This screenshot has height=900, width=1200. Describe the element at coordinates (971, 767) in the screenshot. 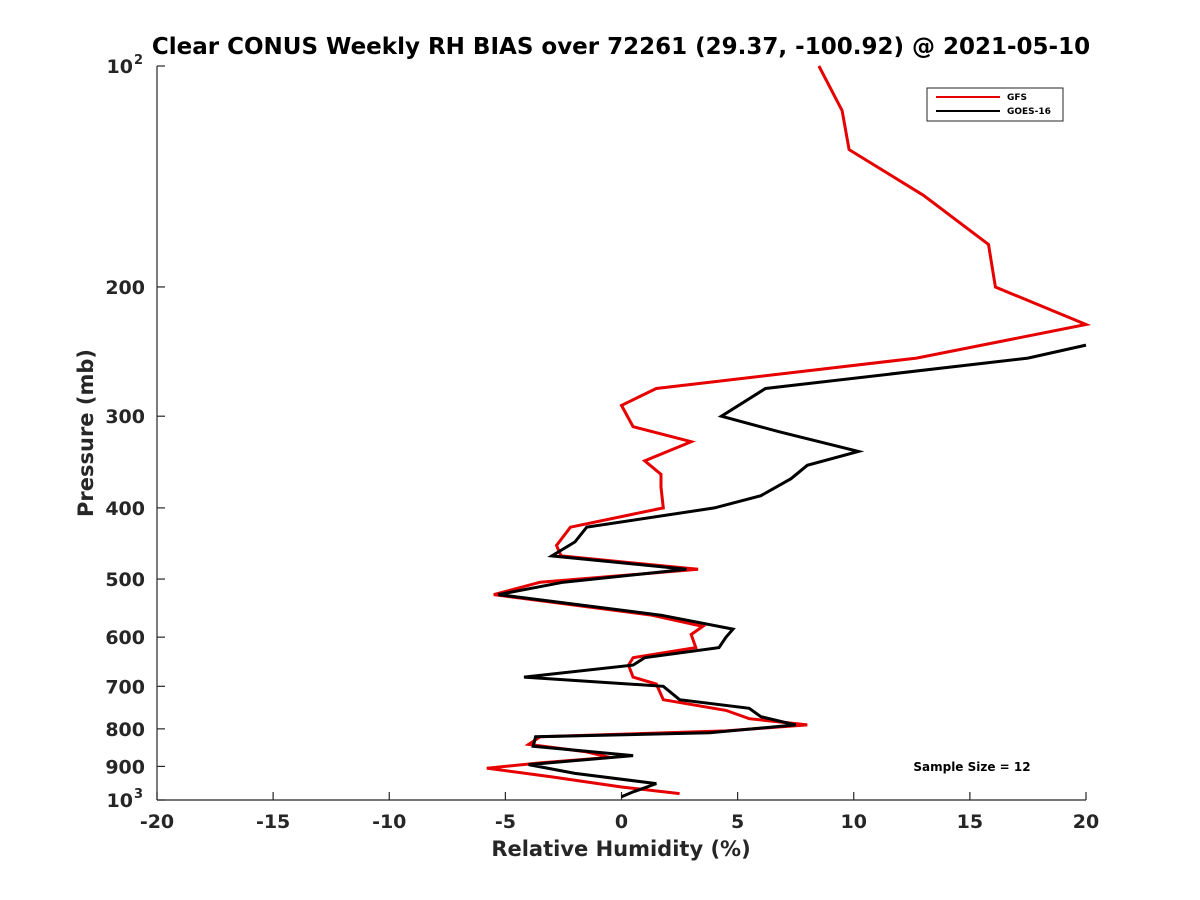

I see `sample-size-annotation: Sample Size = 12` at that location.